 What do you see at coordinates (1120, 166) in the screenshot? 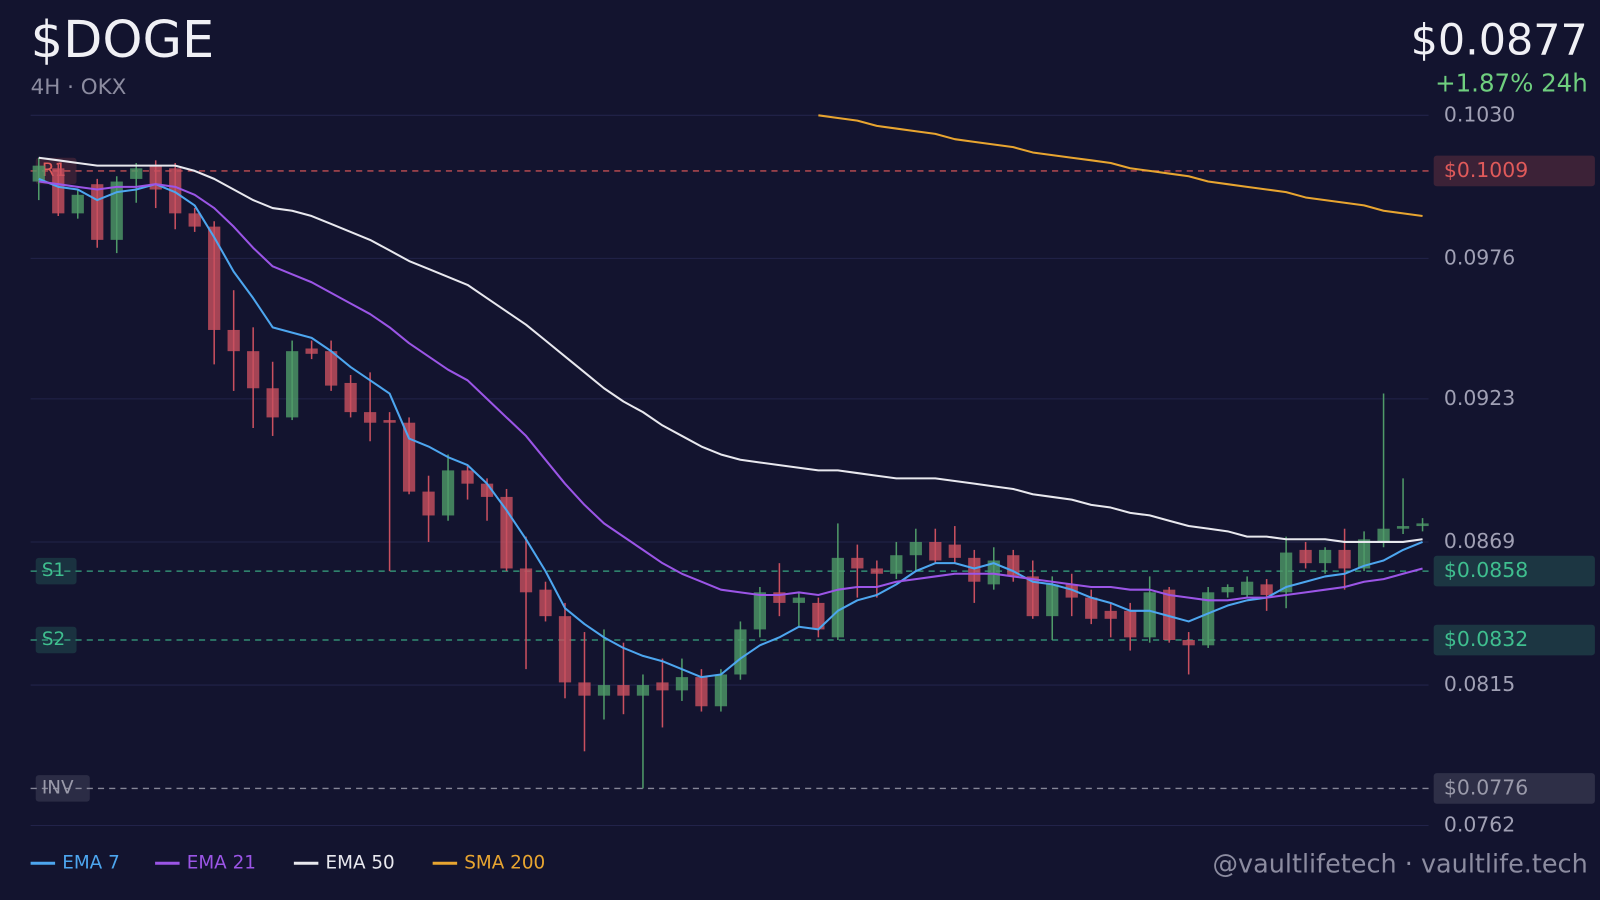
I see `indicator-line` at bounding box center [1120, 166].